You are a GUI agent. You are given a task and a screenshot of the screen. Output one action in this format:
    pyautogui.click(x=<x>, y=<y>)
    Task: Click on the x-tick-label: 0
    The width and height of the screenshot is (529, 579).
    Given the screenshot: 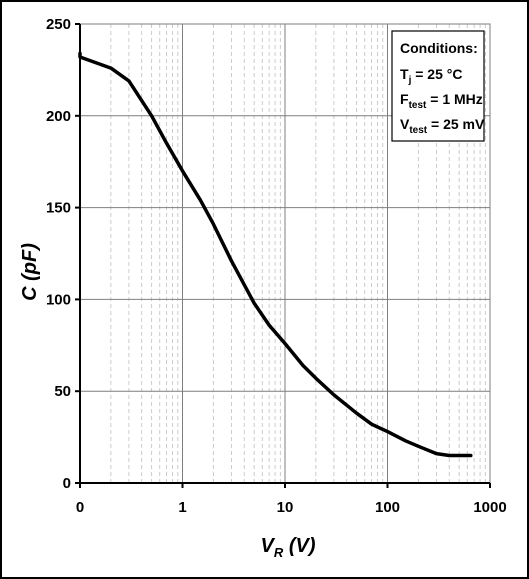 What is the action you would take?
    pyautogui.click(x=80, y=507)
    